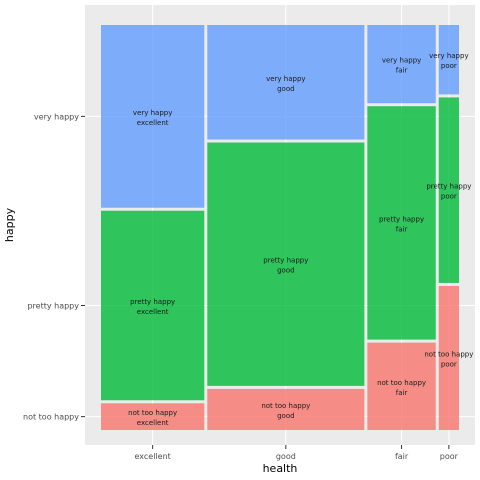 Image resolution: width=480 pixels, height=480 pixels. What do you see at coordinates (153, 456) in the screenshot?
I see `x-tick-label: excellent` at bounding box center [153, 456].